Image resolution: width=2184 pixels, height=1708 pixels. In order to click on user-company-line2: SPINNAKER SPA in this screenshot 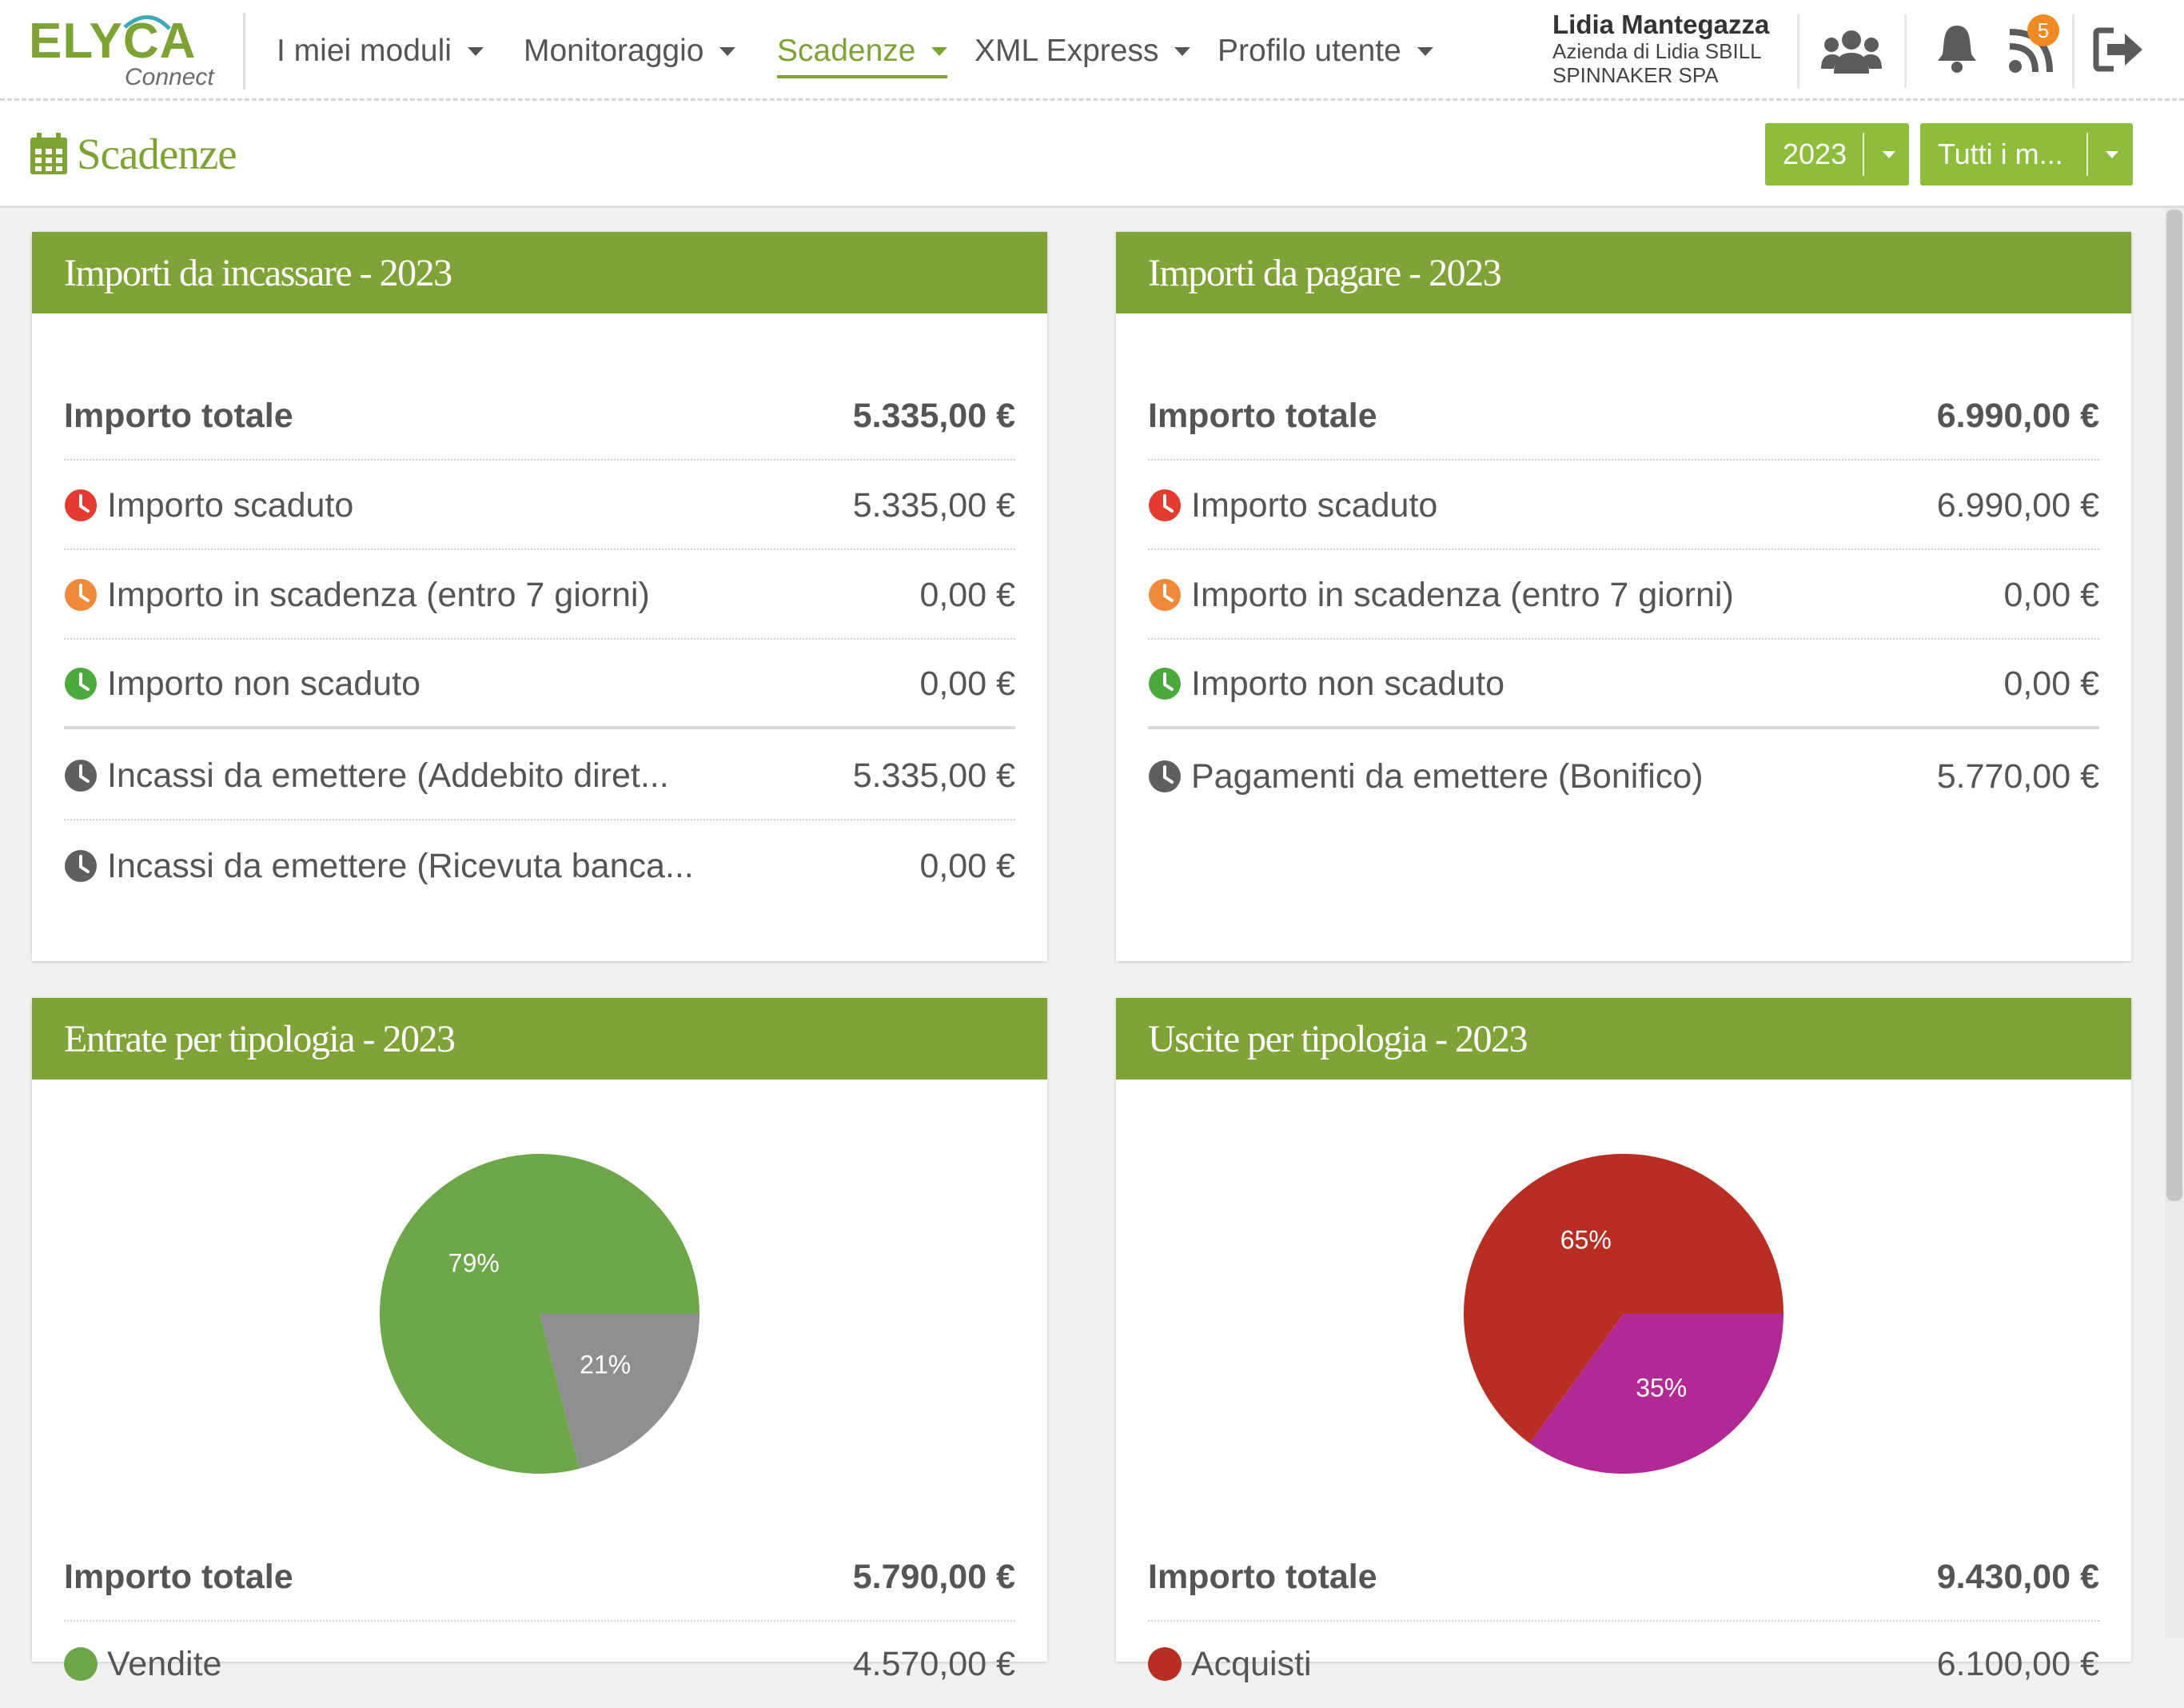, I will do `click(1635, 74)`.